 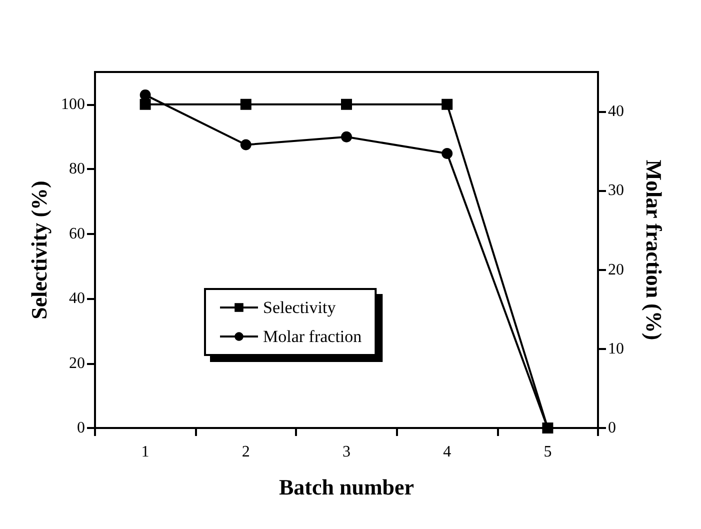 I want to click on y2-tick-label: 10, so click(x=616, y=349).